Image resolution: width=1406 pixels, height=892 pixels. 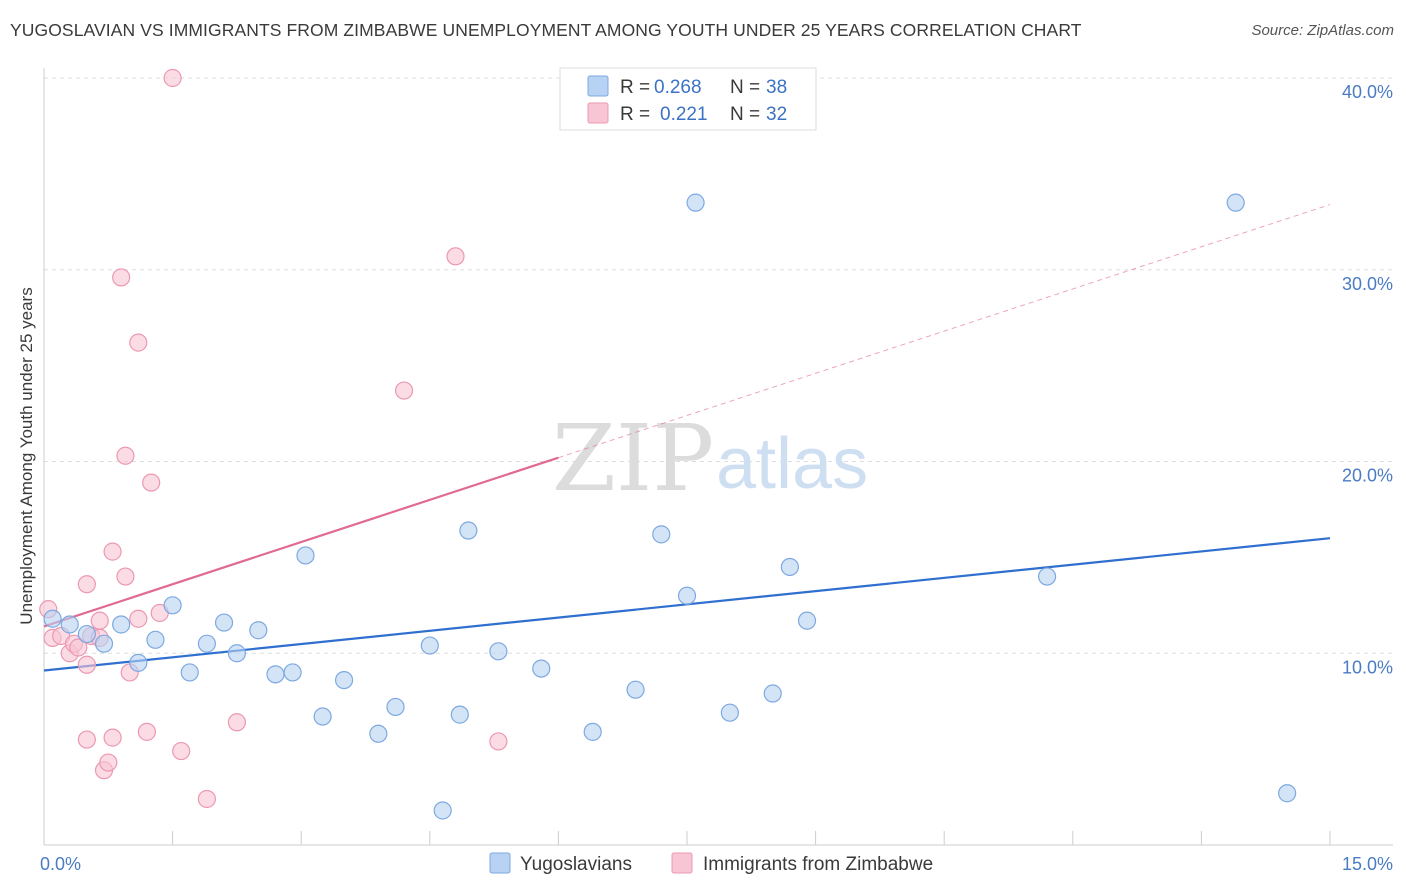 I want to click on y-tick-label: 20.0%, so click(x=1367, y=476).